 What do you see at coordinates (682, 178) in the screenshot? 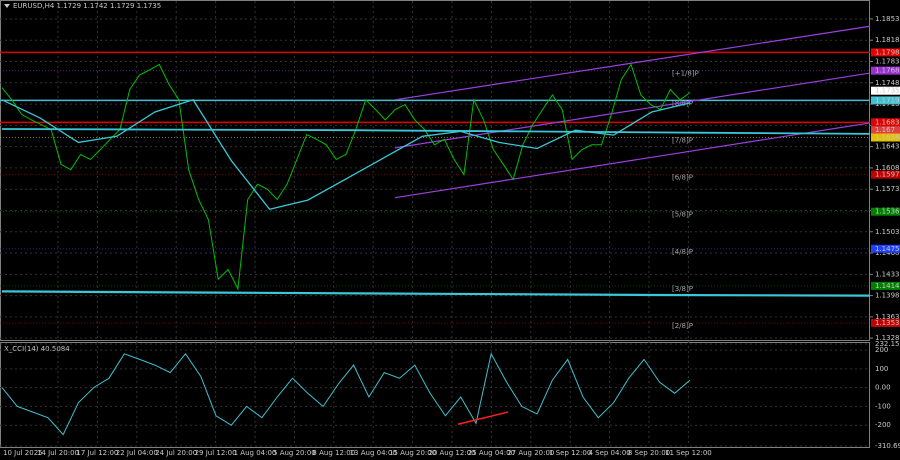
I see `level-label: [6/8]P` at bounding box center [682, 178].